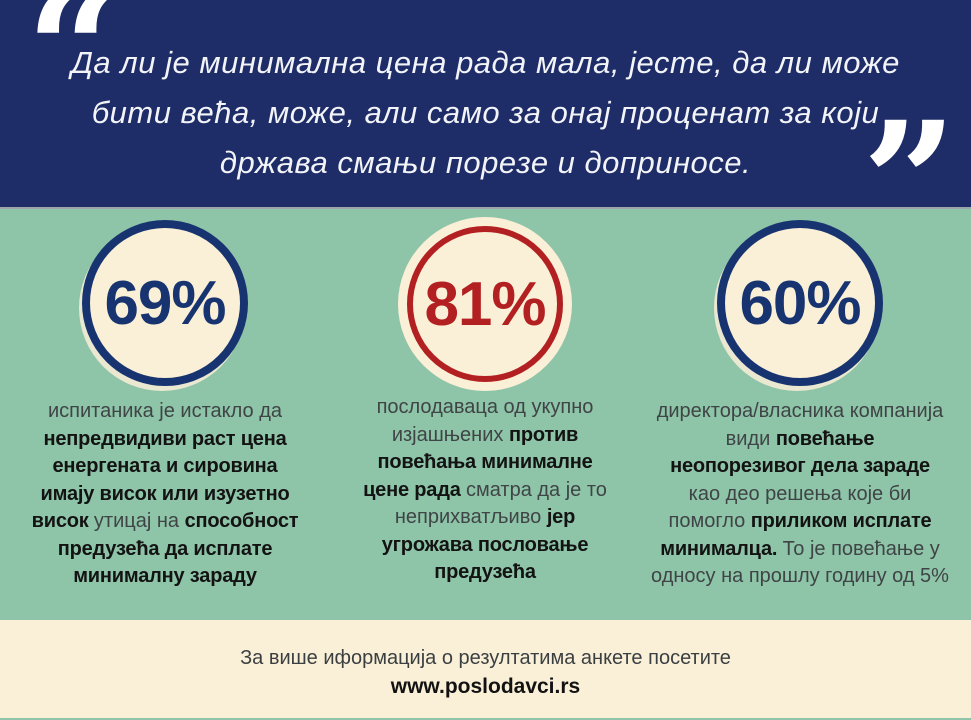  Describe the element at coordinates (543, 434) in the screenshot. I see `text-segment: против` at that location.